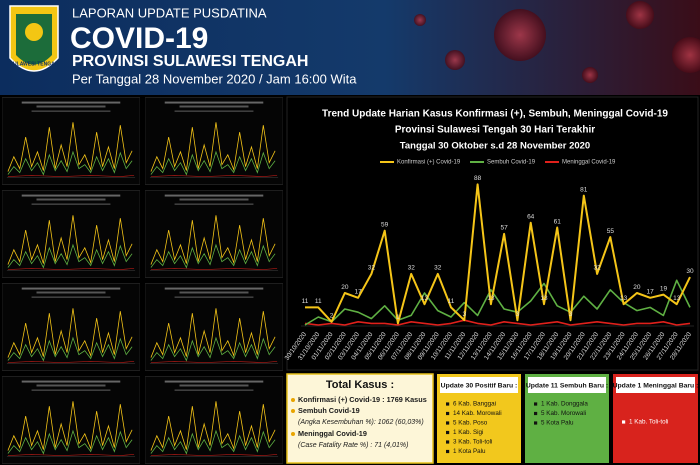  I want to click on header-virus-art, so click(557, 42).